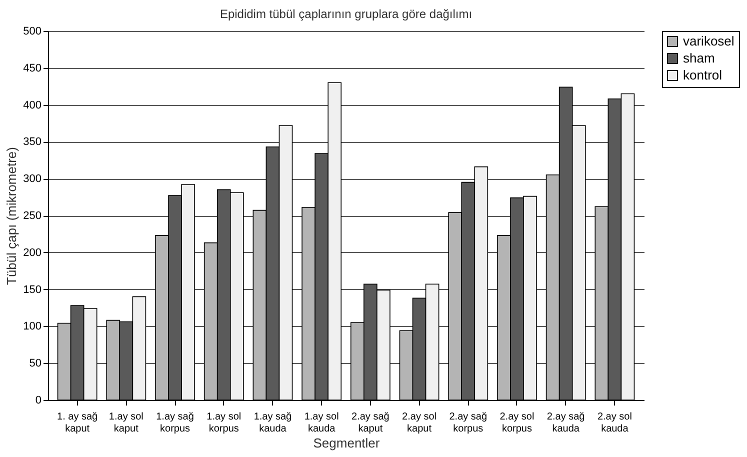 Image resolution: width=747 pixels, height=457 pixels. What do you see at coordinates (224, 423) in the screenshot?
I see `x-tick-label: 1.ay sol korpus` at bounding box center [224, 423].